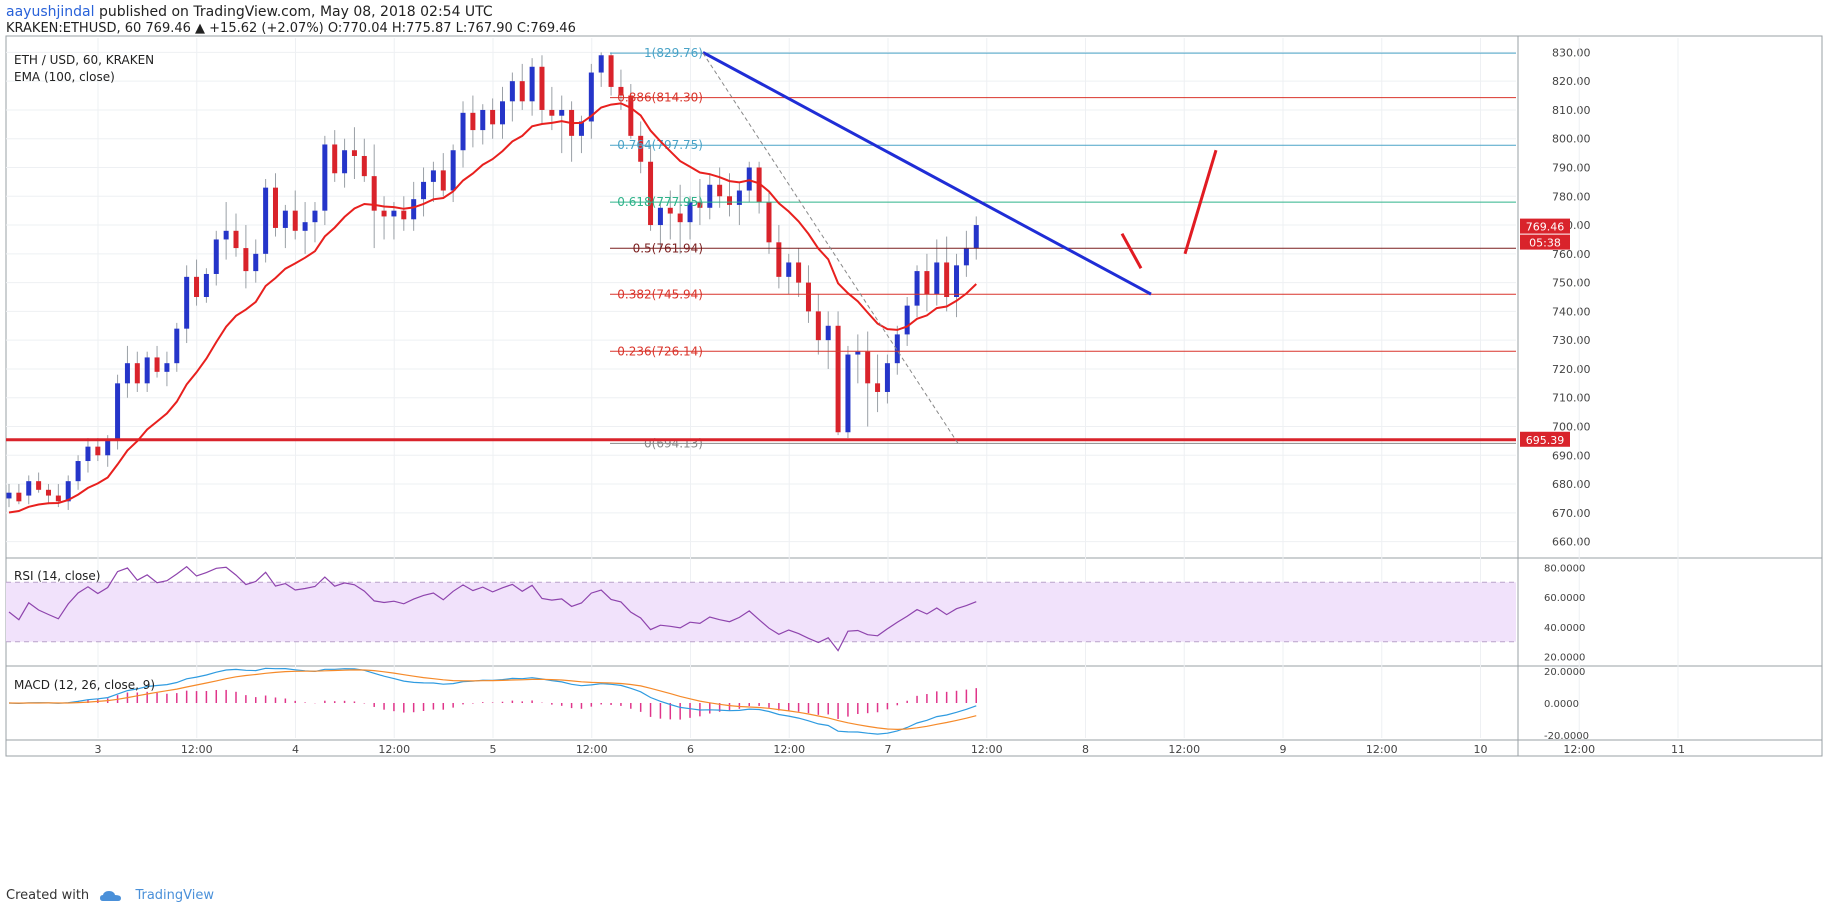 Image resolution: width=1824 pixels, height=917 pixels. I want to click on rsi-label: RSI (14, close), so click(57, 576).